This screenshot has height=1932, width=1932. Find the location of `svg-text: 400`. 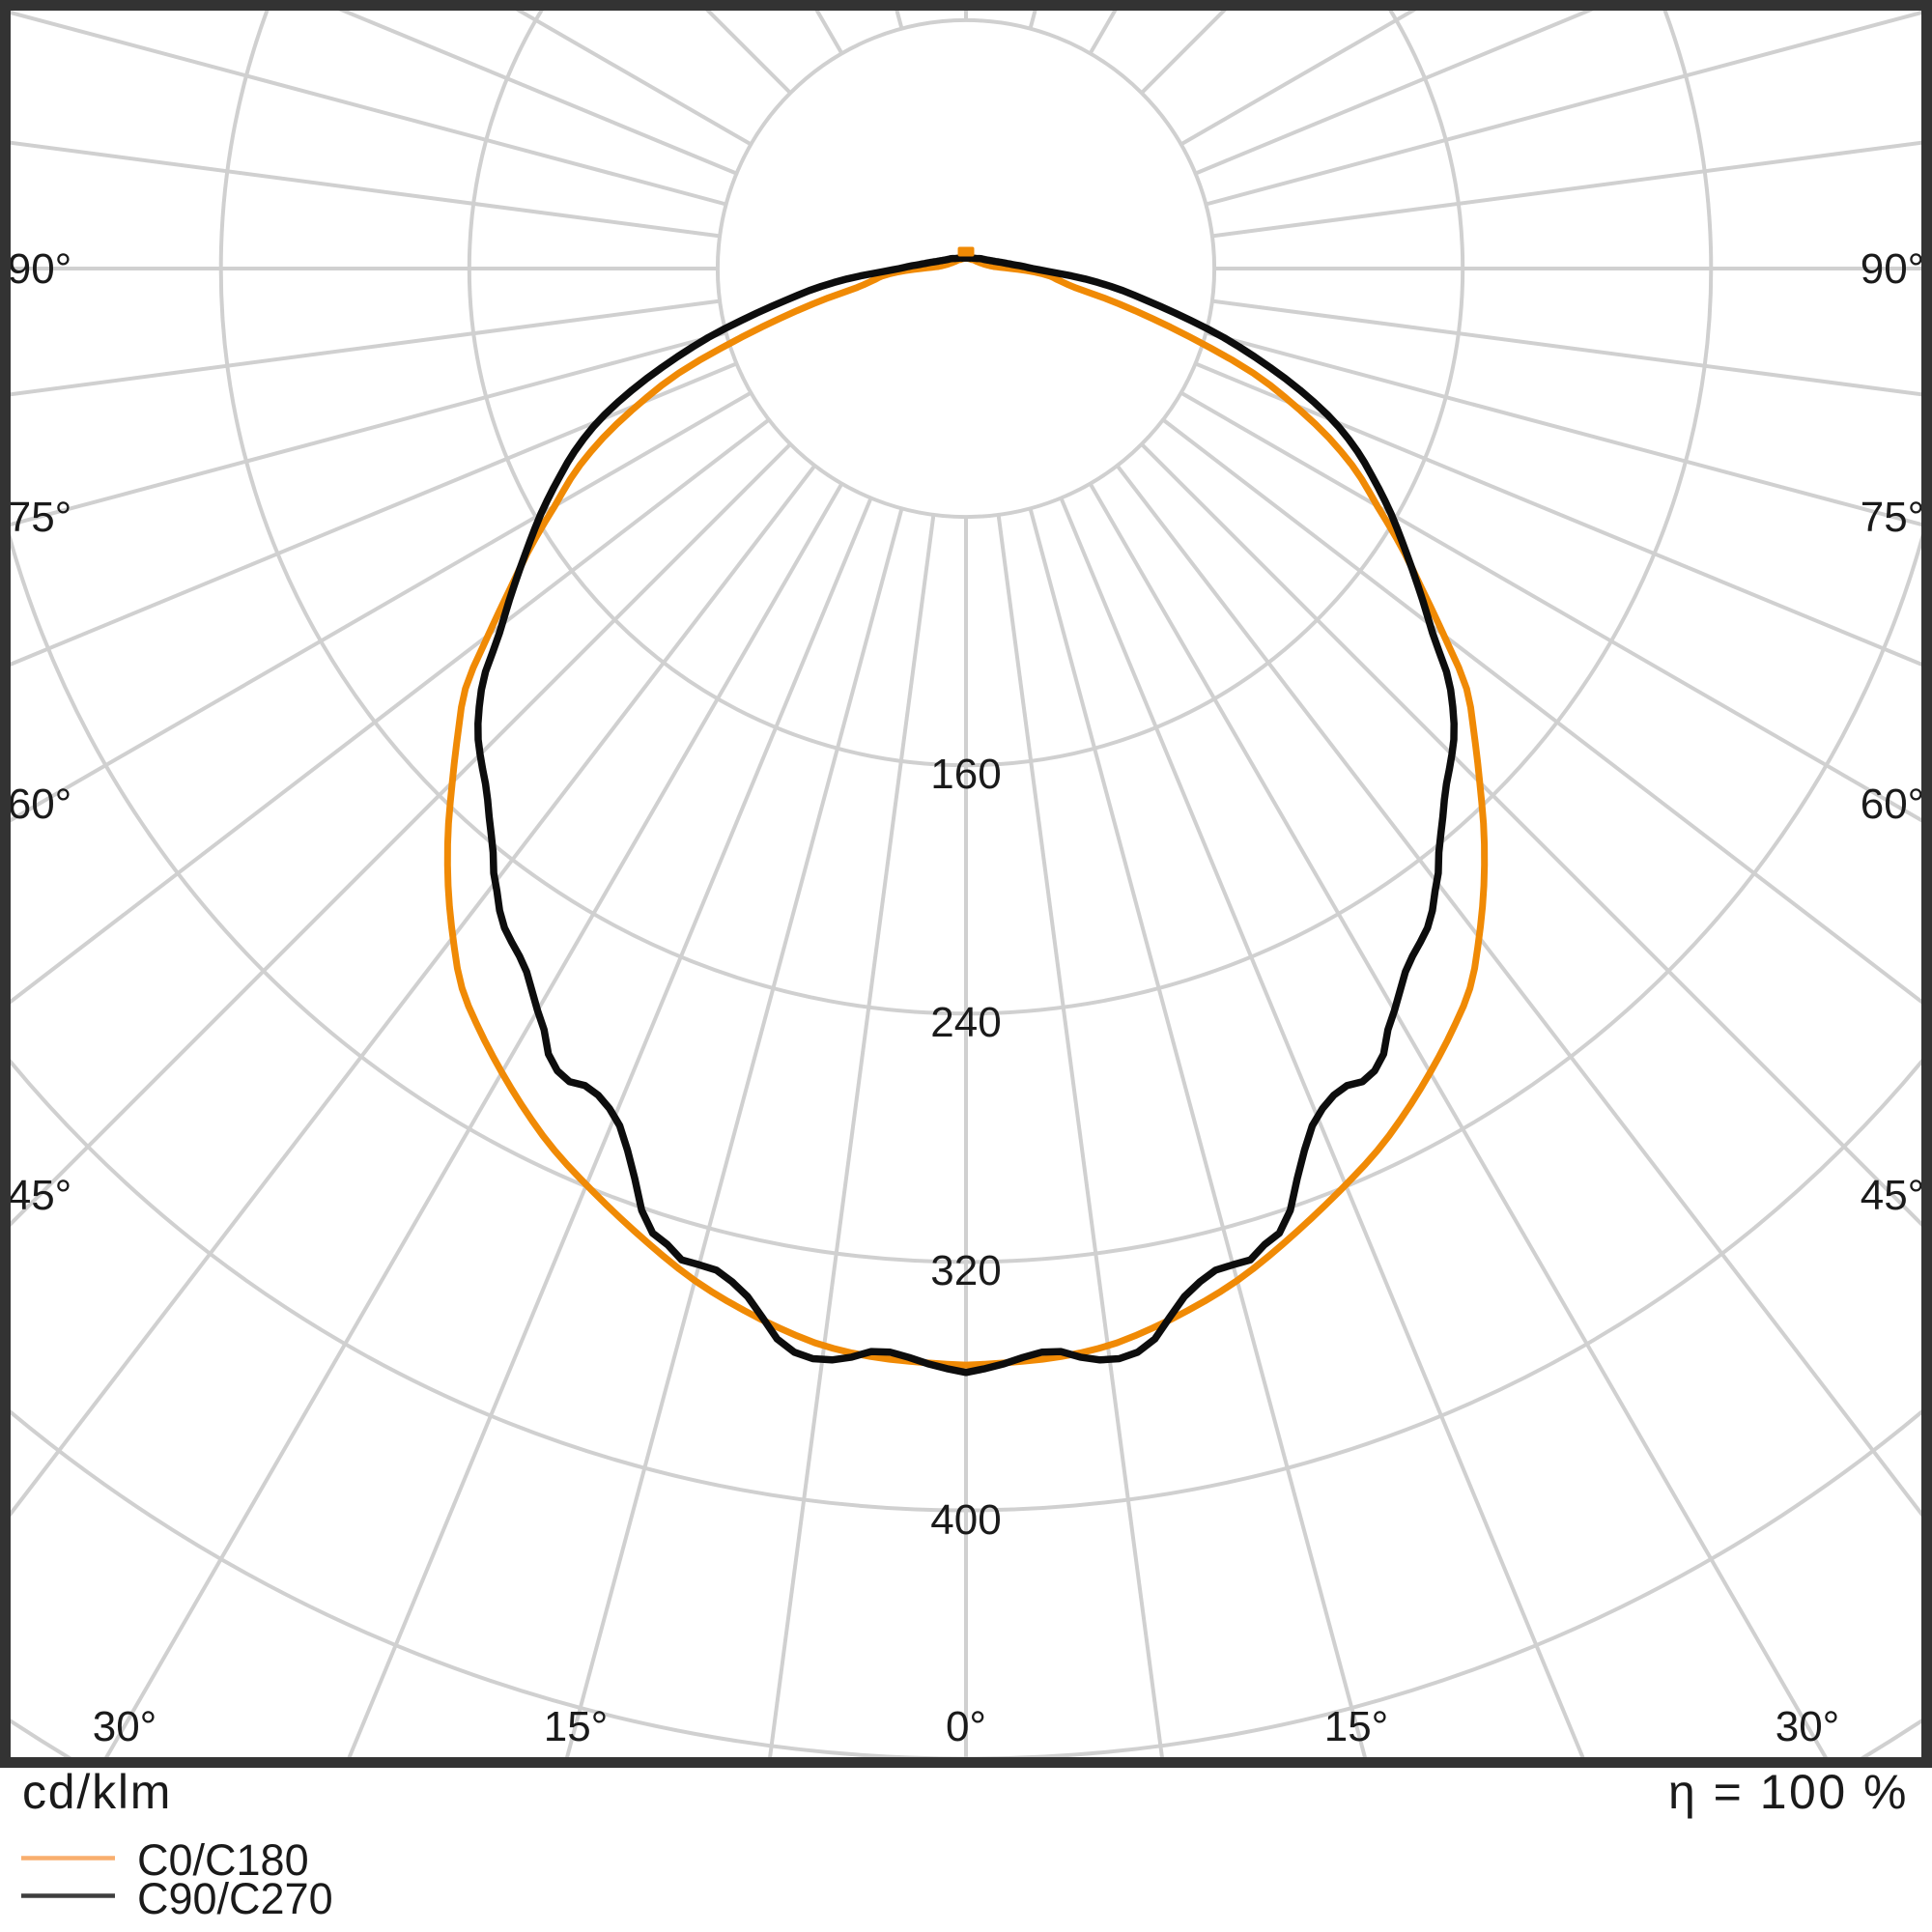

svg-text: 400 is located at coordinates (965, 1520).